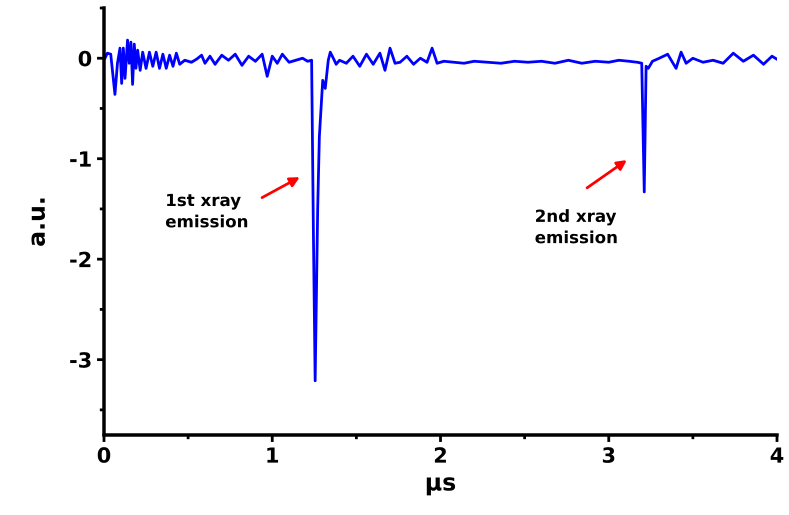  What do you see at coordinates (80, 260) in the screenshot?
I see `y-tick-label: -2` at bounding box center [80, 260].